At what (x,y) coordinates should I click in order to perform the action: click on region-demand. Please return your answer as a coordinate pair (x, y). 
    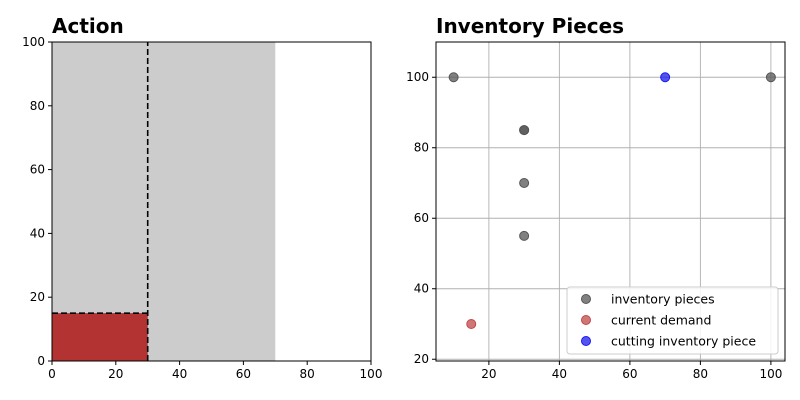
    Looking at the image, I should click on (100, 337).